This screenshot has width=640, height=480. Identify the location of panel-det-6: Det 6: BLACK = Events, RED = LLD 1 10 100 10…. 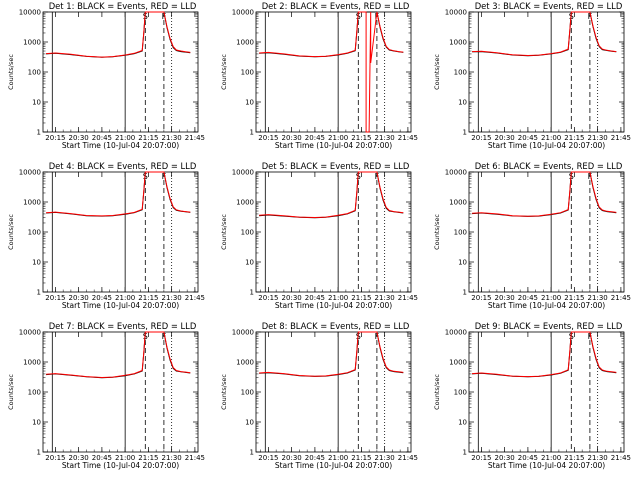
(532, 235).